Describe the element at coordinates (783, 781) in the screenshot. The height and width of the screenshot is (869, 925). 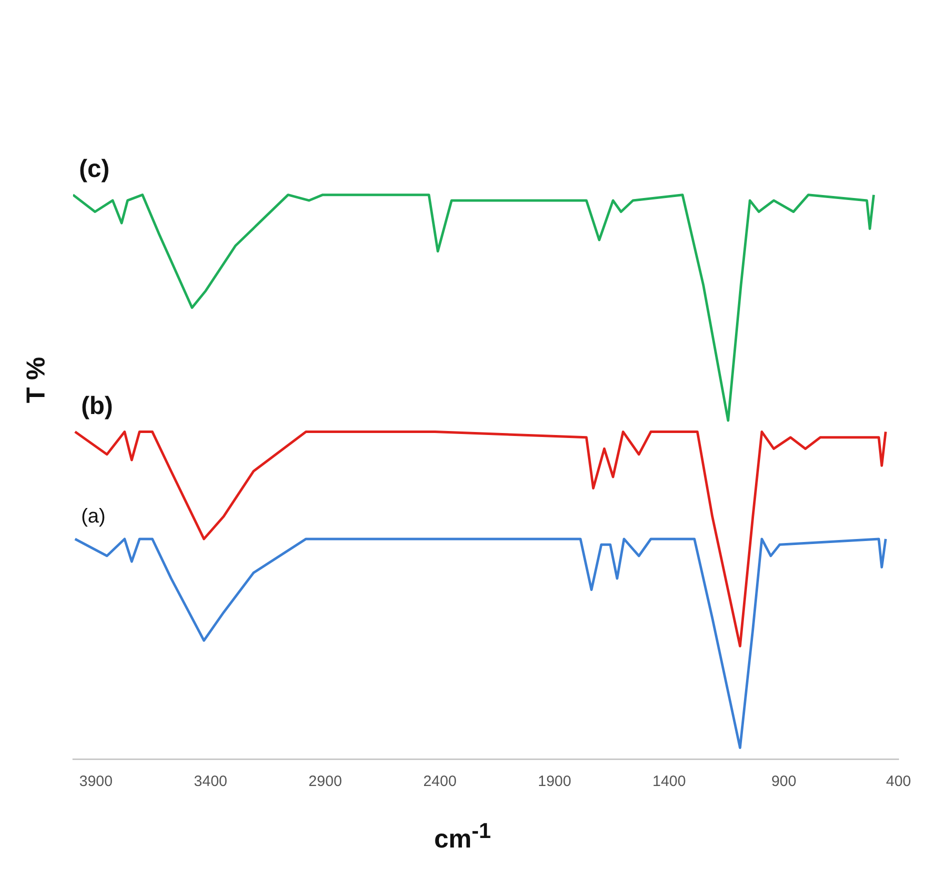
I see `x-tick-label: 900` at that location.